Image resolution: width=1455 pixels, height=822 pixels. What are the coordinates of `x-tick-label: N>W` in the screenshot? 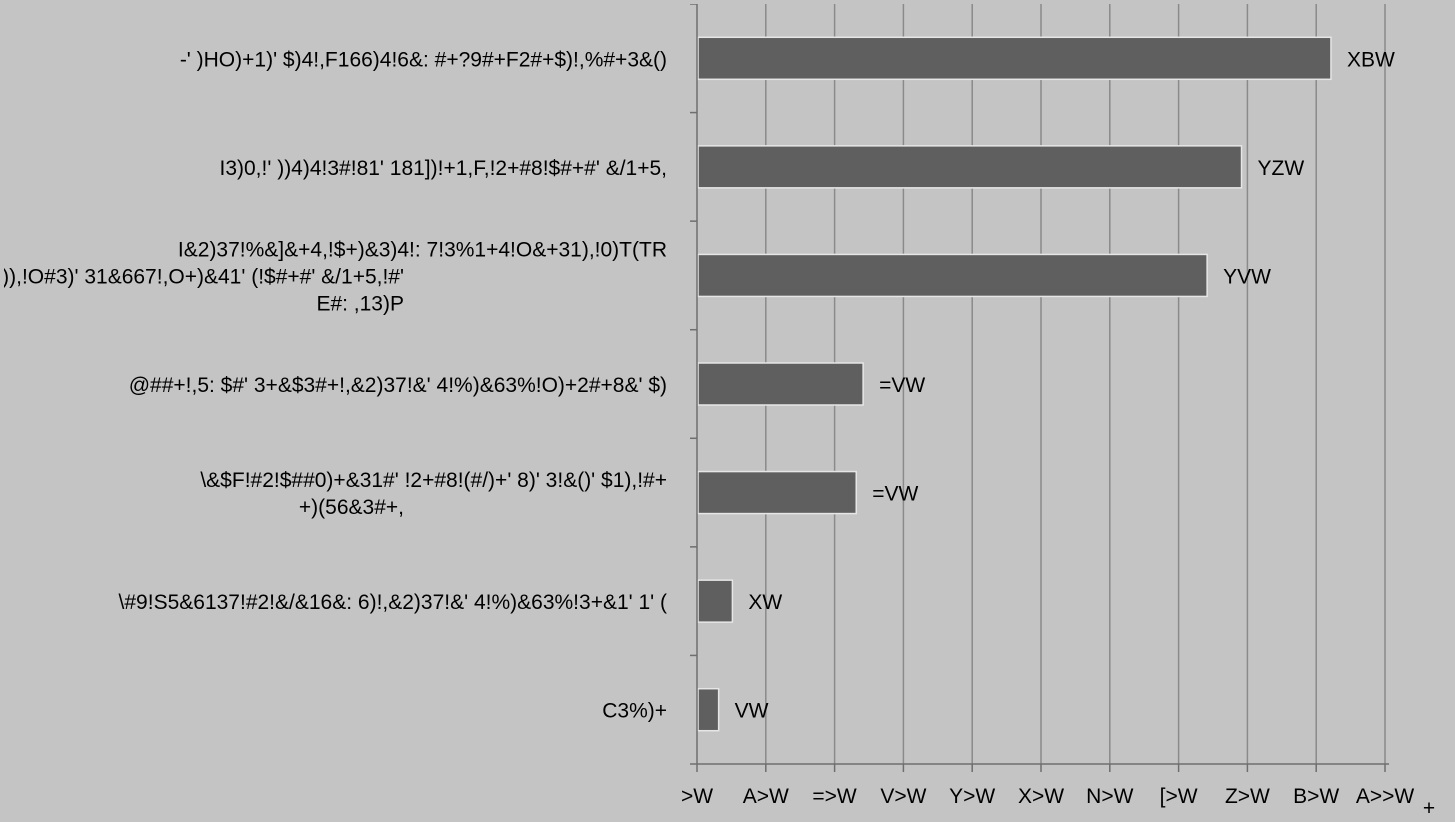 It's located at (1109, 796).